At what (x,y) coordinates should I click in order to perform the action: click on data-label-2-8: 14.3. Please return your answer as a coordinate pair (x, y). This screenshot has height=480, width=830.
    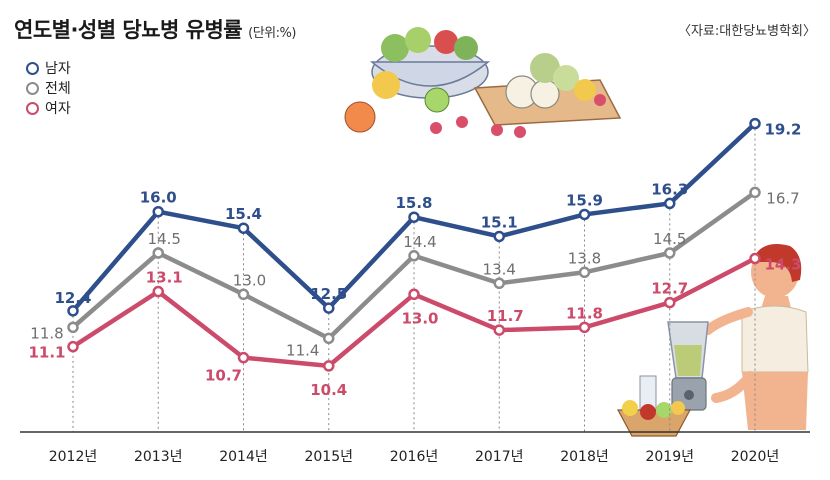
    Looking at the image, I should click on (782, 265).